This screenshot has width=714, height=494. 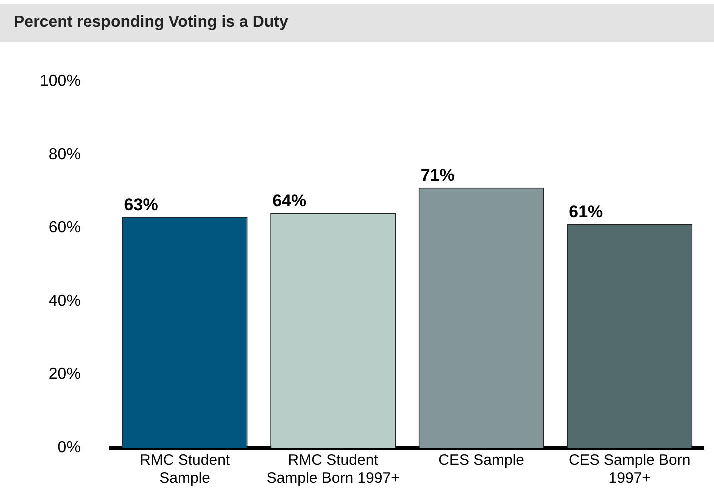 I want to click on y-tick-label: 100%, so click(x=60, y=81).